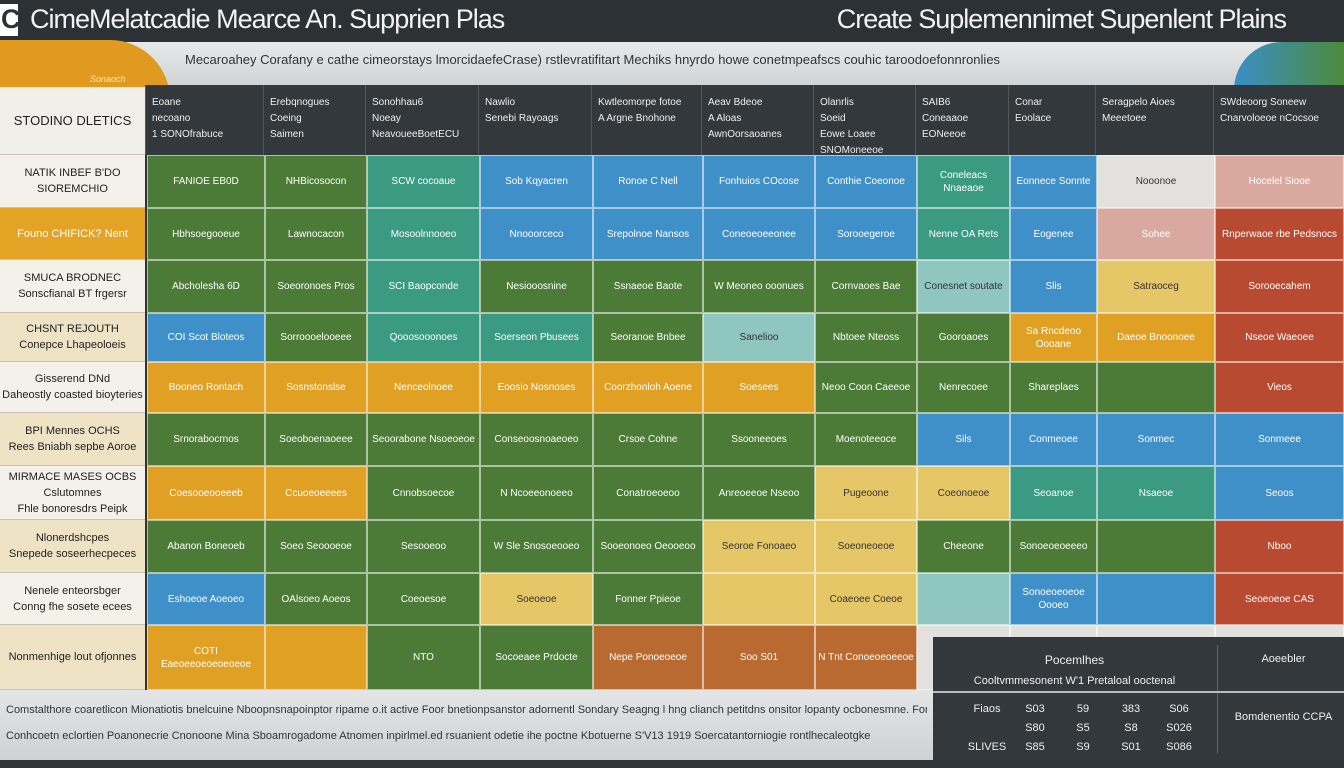 The height and width of the screenshot is (768, 1344). I want to click on grid-cell: W Meoneo ooonues, so click(759, 286).